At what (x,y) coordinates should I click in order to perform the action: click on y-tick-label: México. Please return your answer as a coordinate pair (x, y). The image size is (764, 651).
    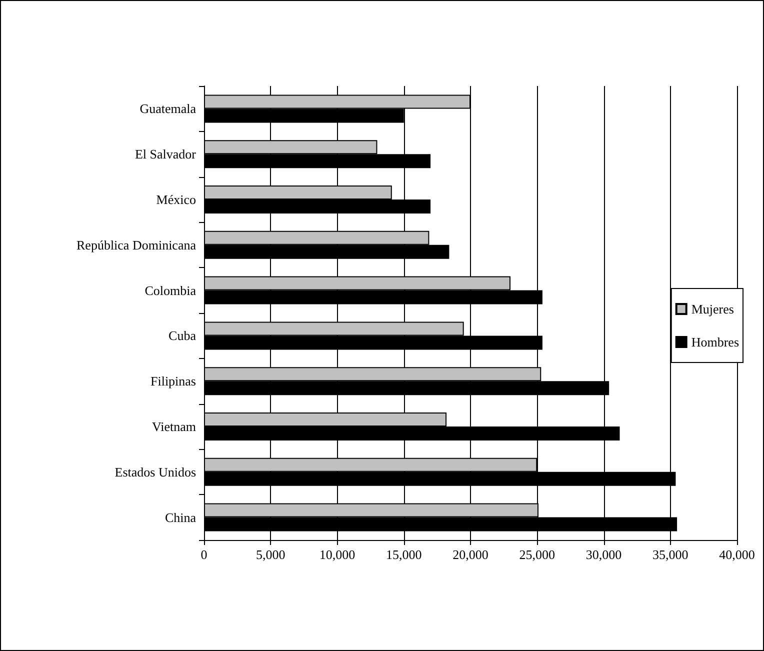
    Looking at the image, I should click on (176, 199).